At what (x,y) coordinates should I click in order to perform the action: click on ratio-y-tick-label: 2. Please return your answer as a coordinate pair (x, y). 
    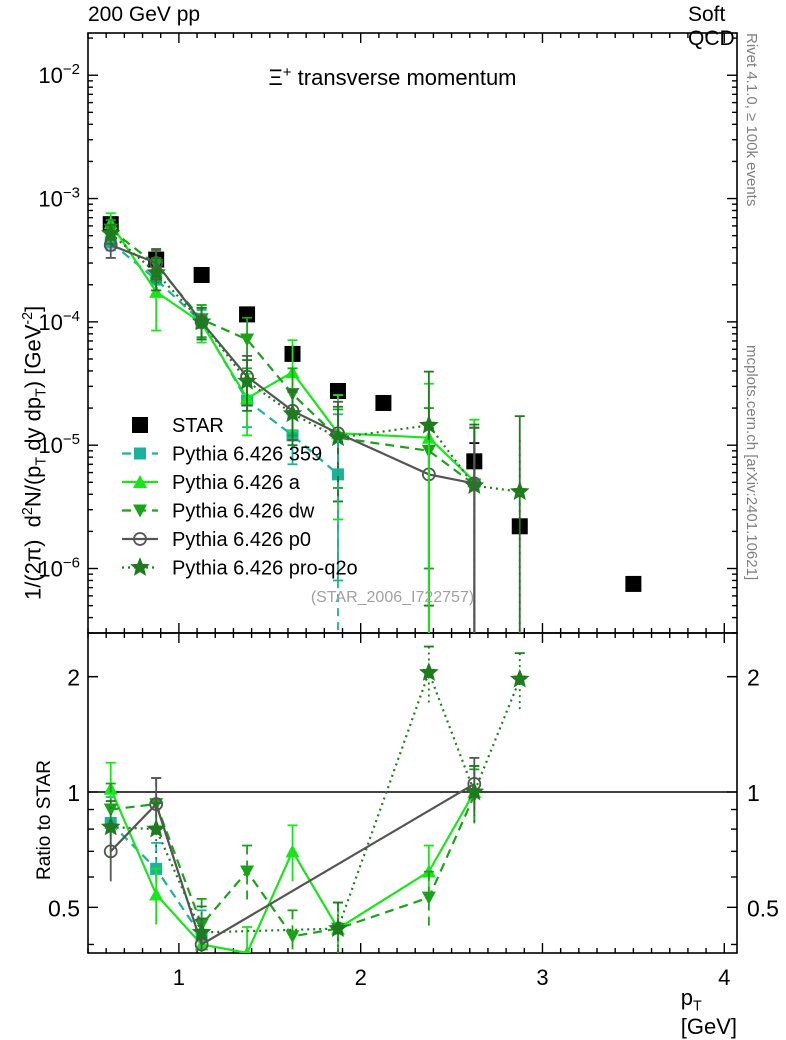
    Looking at the image, I should click on (73, 678).